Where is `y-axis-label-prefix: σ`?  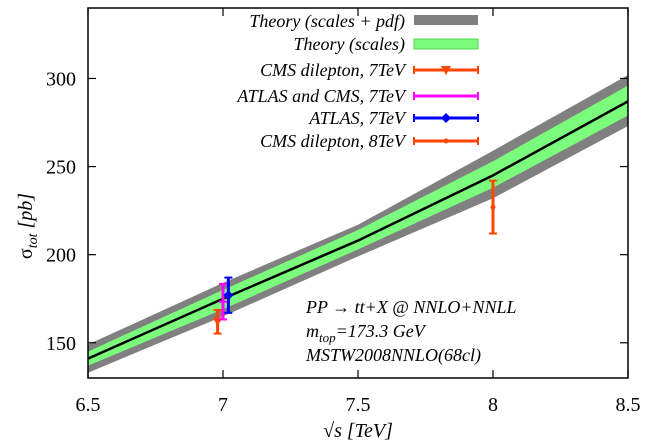 y-axis-label-prefix: σ is located at coordinates (26, 253).